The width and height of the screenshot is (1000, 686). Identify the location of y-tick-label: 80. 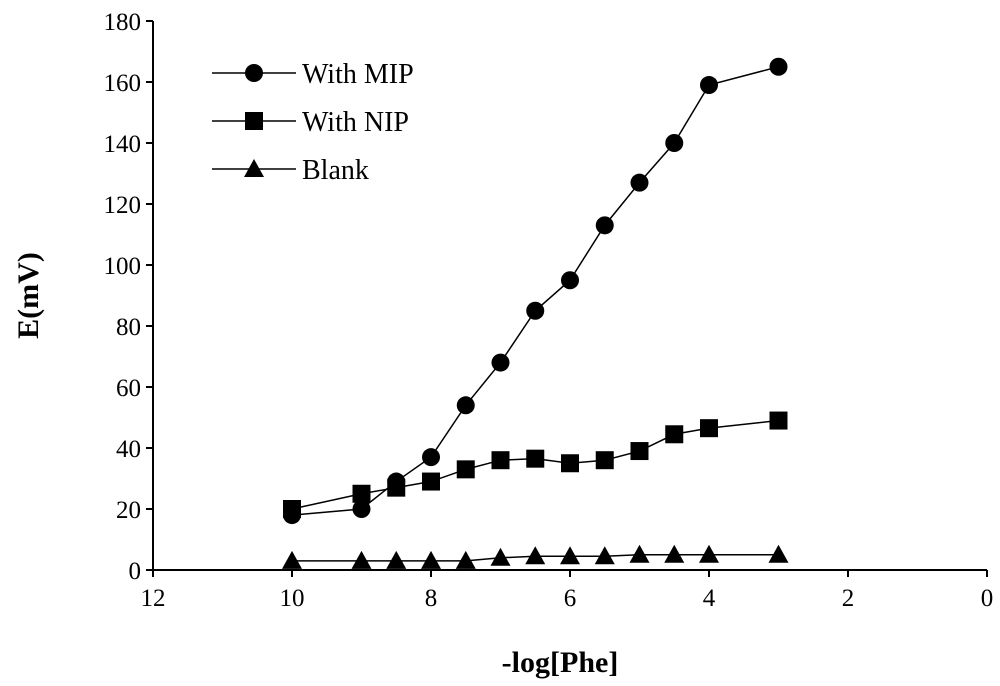
(128, 327).